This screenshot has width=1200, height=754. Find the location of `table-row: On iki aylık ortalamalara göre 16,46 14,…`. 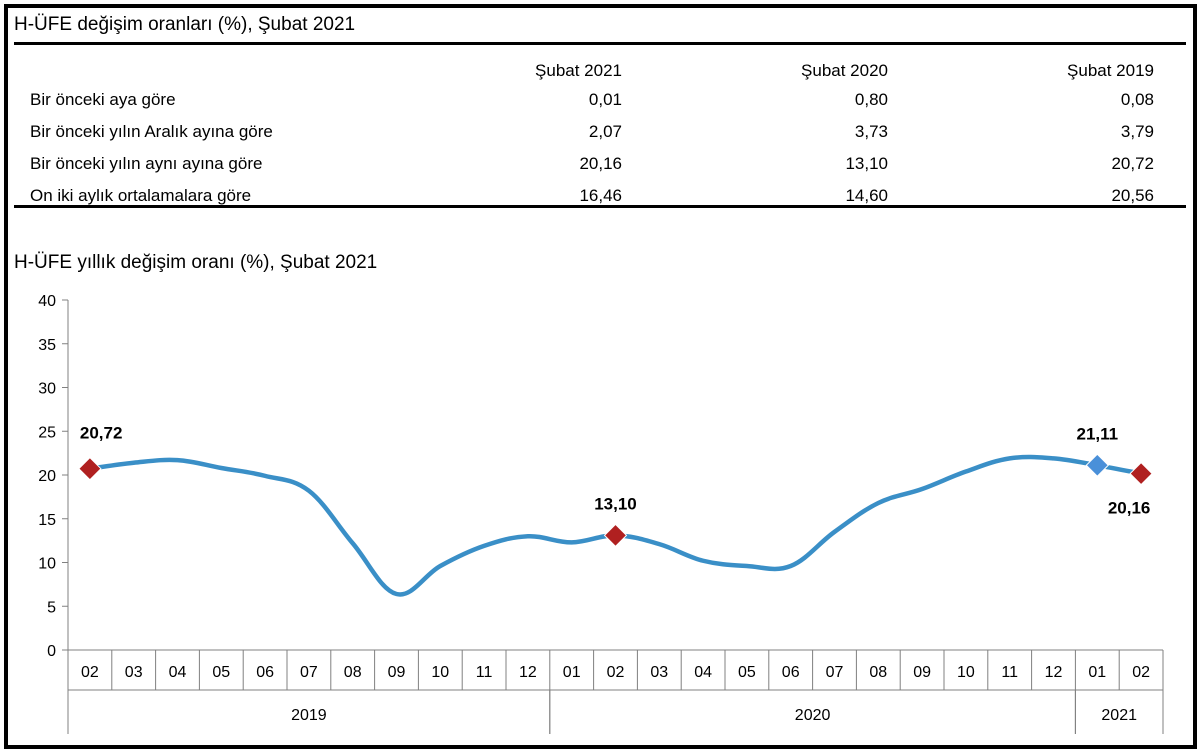

table-row: On iki aylık ortalamalara göre 16,46 14,… is located at coordinates (592, 196).